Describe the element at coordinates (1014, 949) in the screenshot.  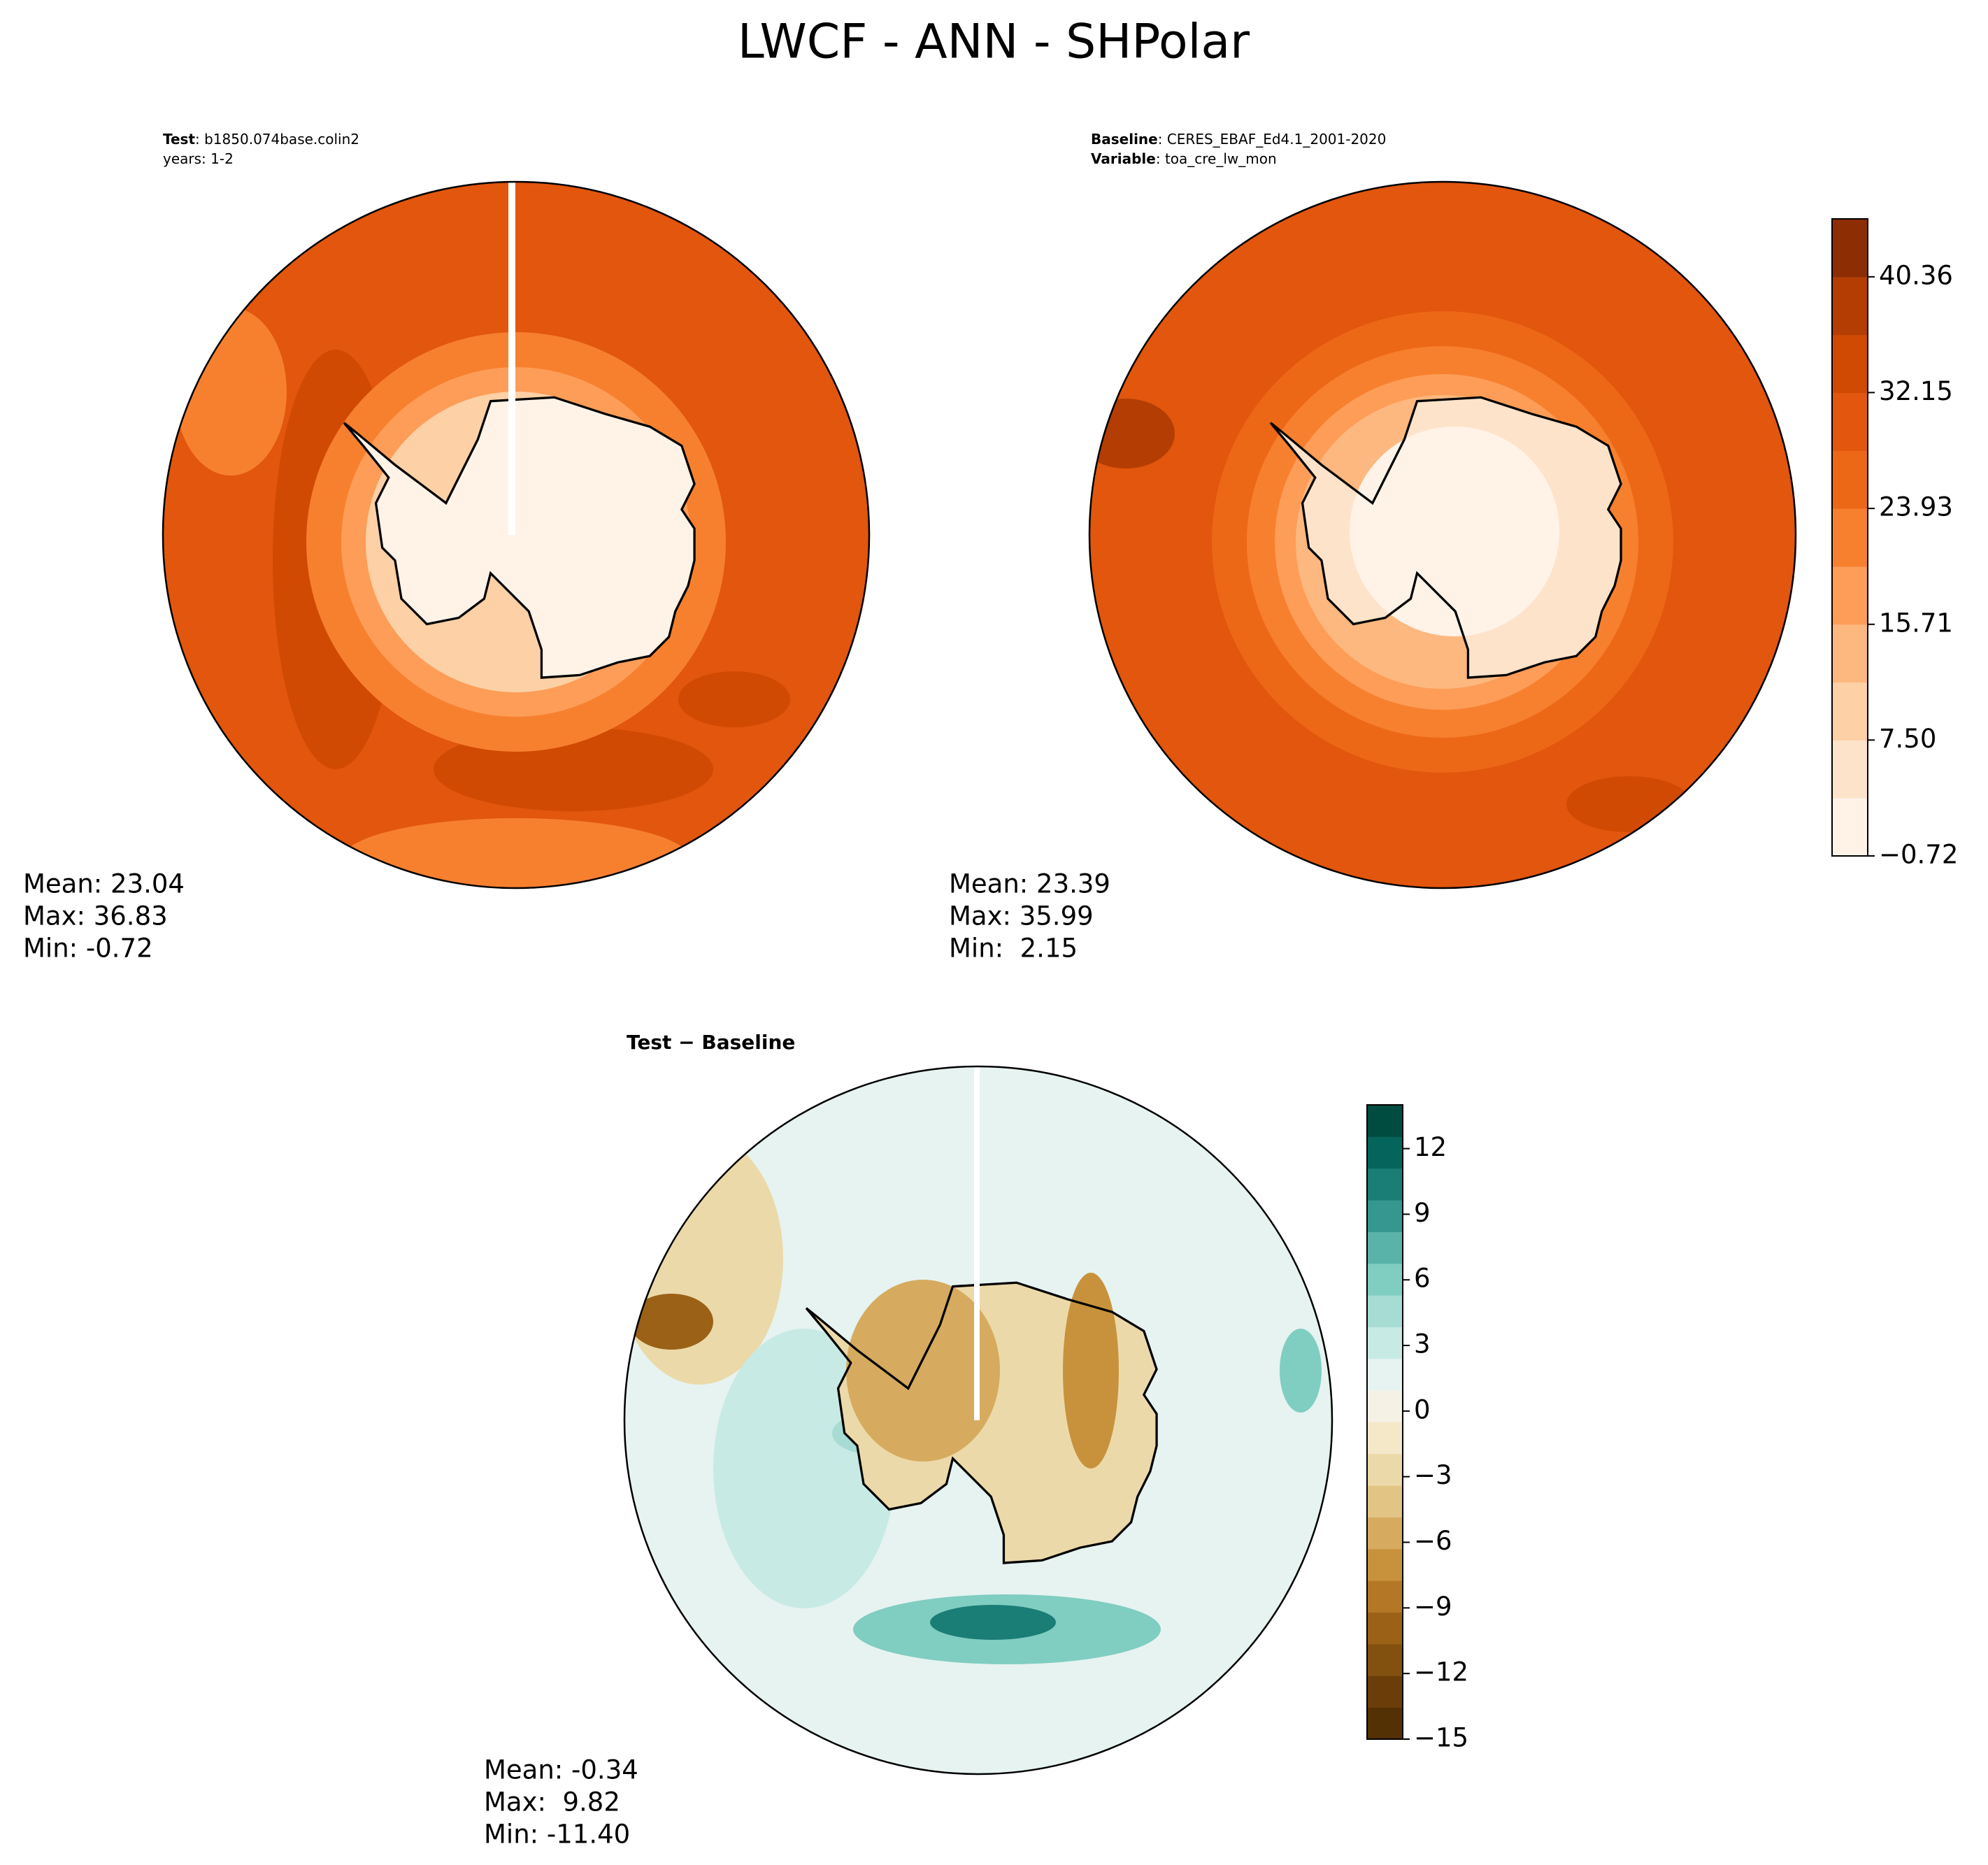
I see `stat-line: Min: 2.15` at that location.